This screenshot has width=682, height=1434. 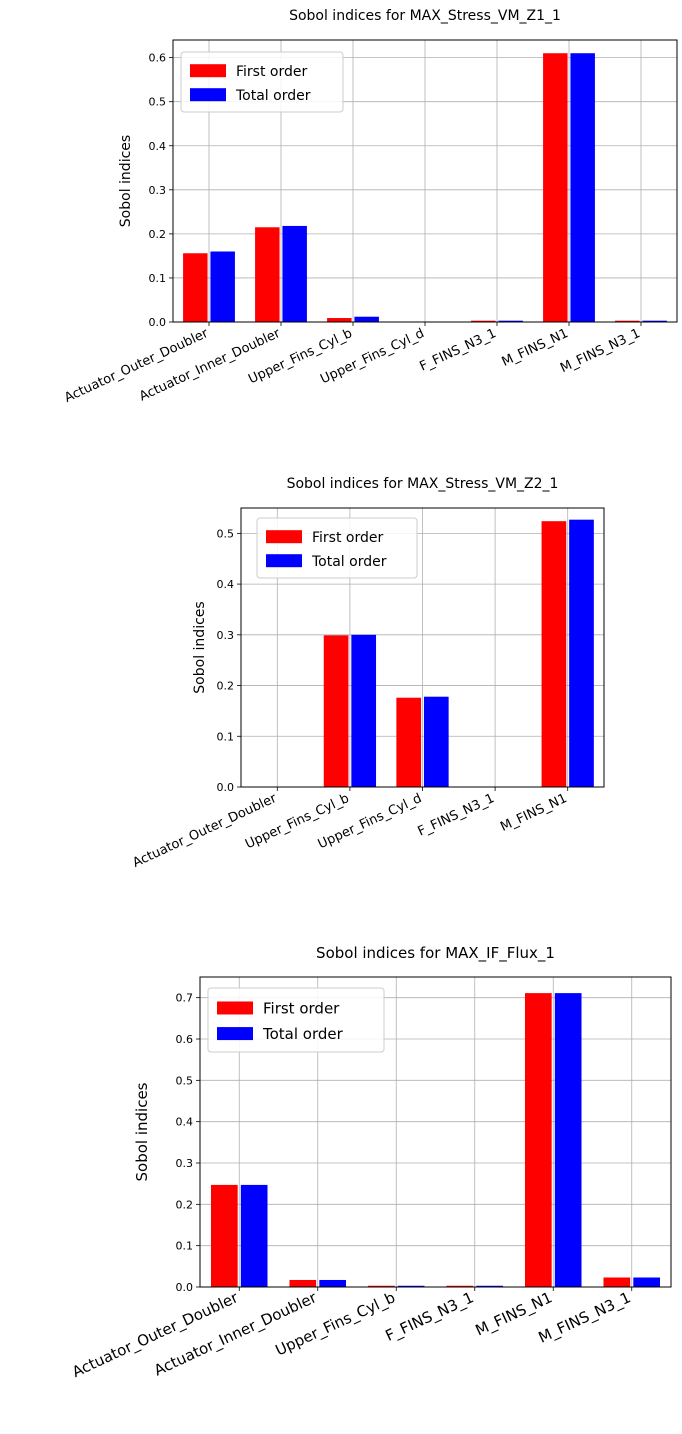 I want to click on y-tick-label: 0.7, so click(x=185, y=998).